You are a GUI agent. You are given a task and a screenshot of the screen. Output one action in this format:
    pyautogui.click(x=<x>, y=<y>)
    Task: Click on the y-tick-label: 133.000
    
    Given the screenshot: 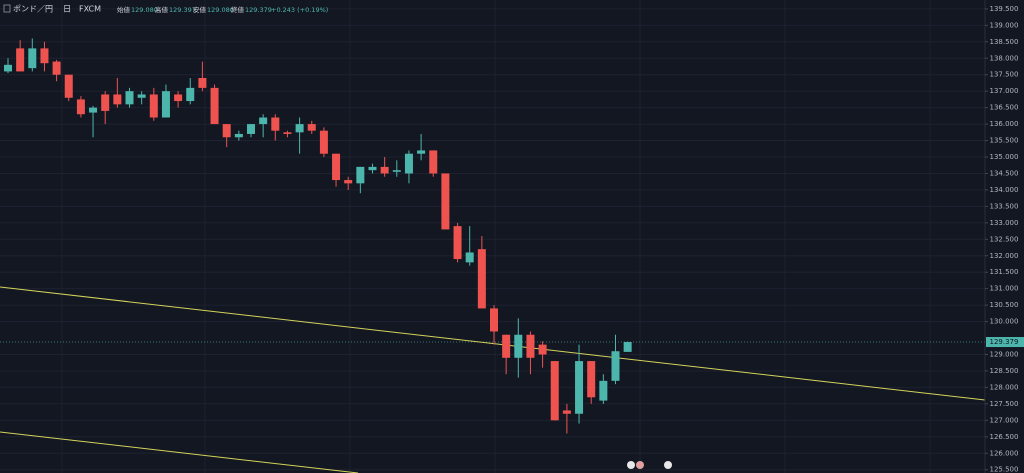 What is the action you would take?
    pyautogui.click(x=1004, y=223)
    